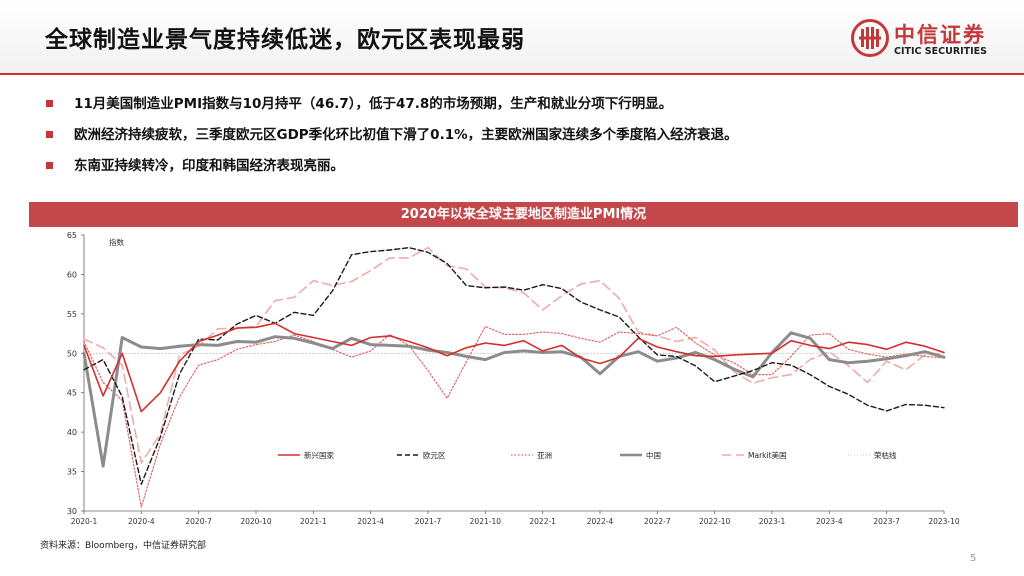  I want to click on citic-logo-icon, so click(870, 38).